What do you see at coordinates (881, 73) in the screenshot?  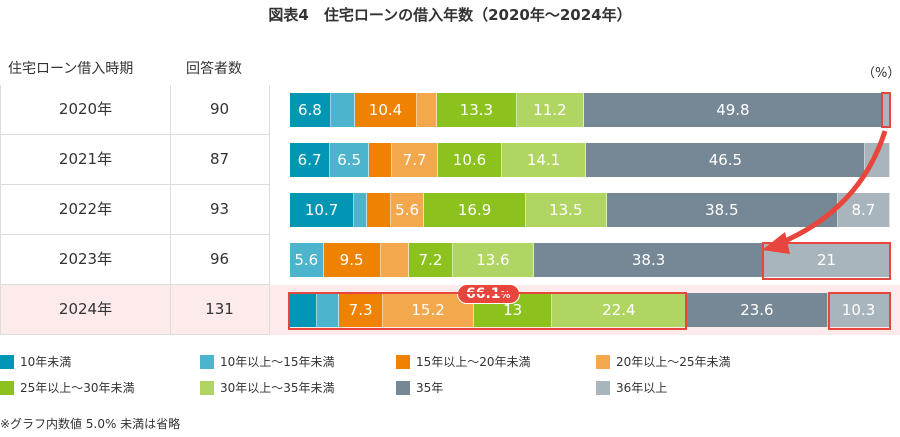 I see `unit-label: （%）` at bounding box center [881, 73].